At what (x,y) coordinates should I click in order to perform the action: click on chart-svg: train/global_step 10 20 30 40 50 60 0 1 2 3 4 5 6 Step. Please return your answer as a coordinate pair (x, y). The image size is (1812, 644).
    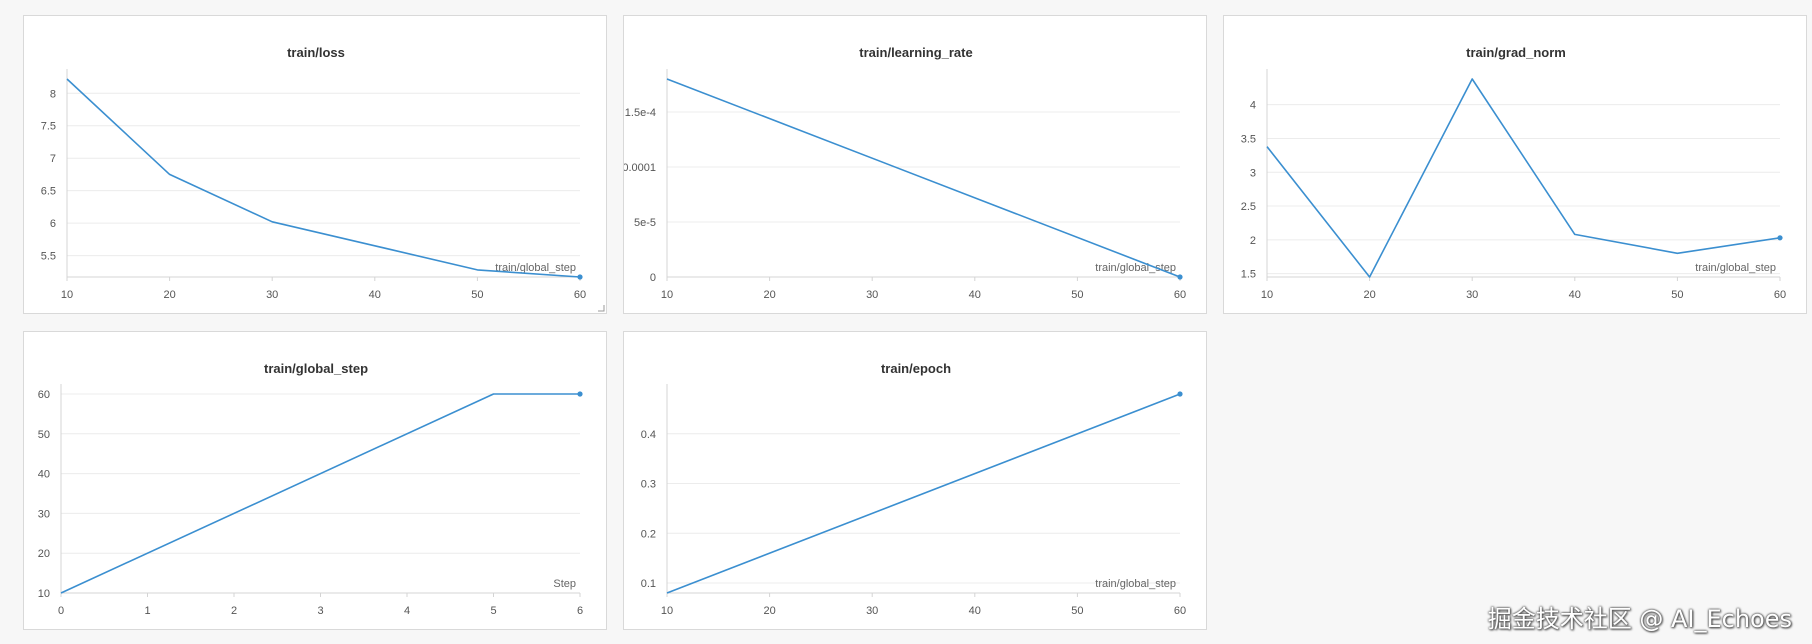
    Looking at the image, I should click on (310, 489).